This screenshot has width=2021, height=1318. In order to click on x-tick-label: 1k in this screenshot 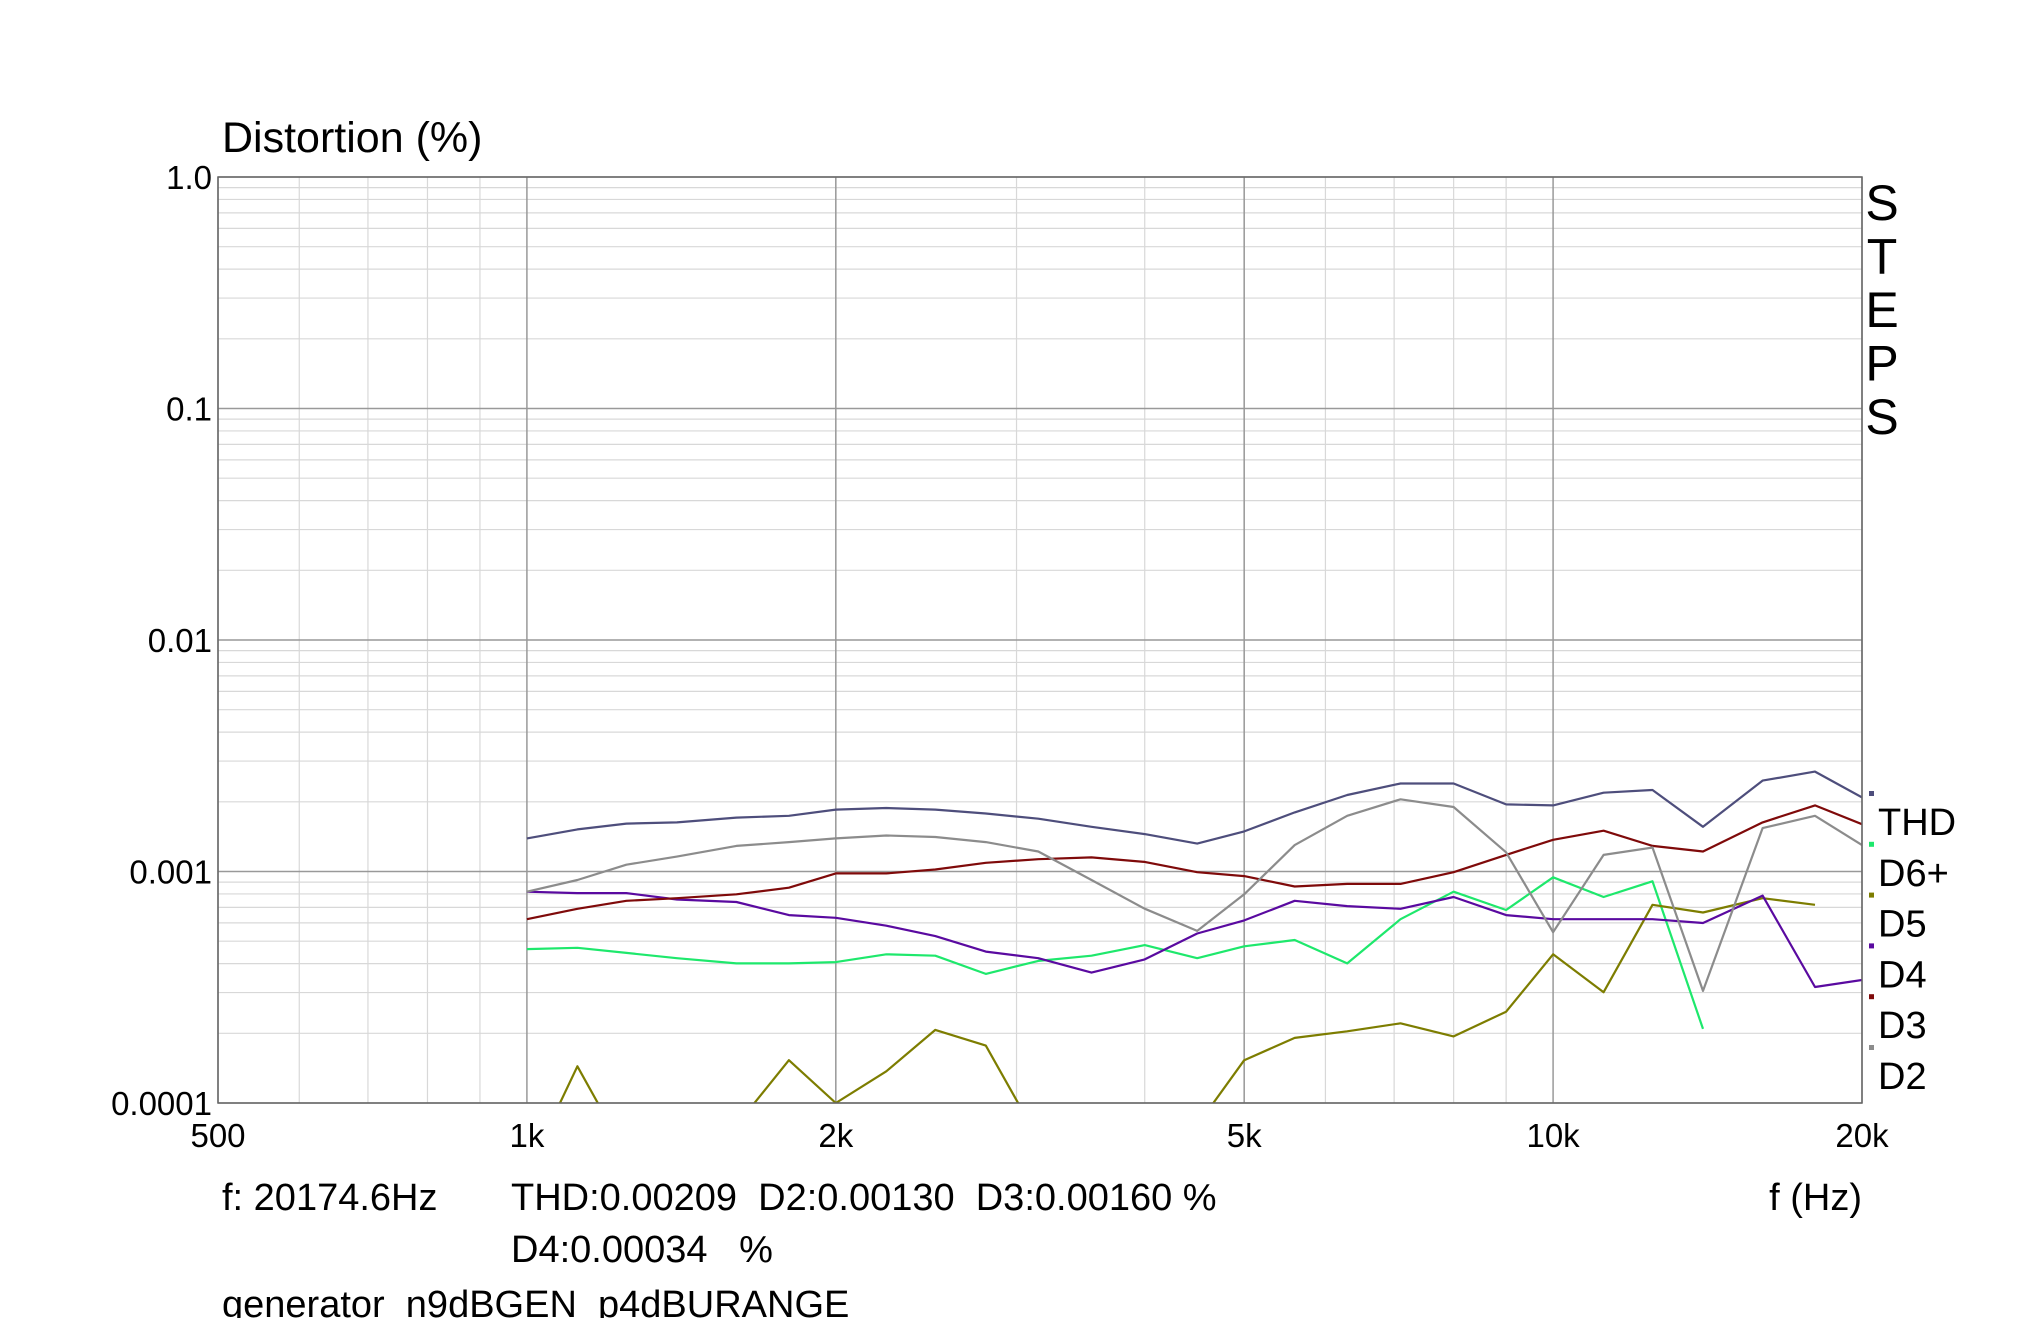, I will do `click(526, 1135)`.